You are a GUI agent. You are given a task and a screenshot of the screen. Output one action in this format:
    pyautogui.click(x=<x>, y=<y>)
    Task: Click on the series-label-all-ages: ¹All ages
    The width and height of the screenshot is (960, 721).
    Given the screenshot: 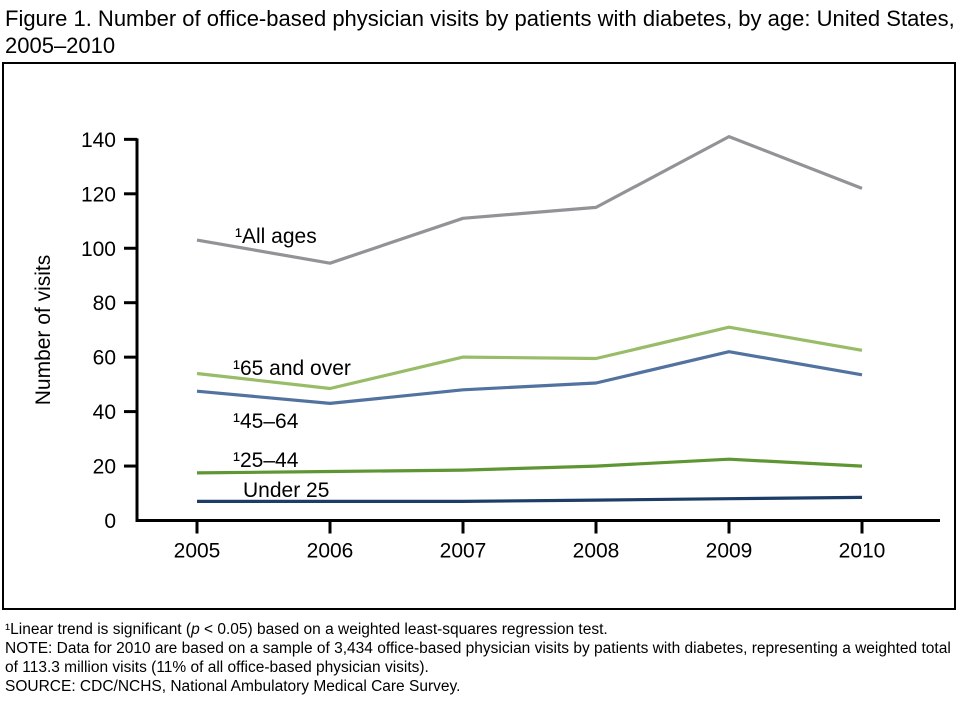 What is the action you would take?
    pyautogui.click(x=276, y=236)
    